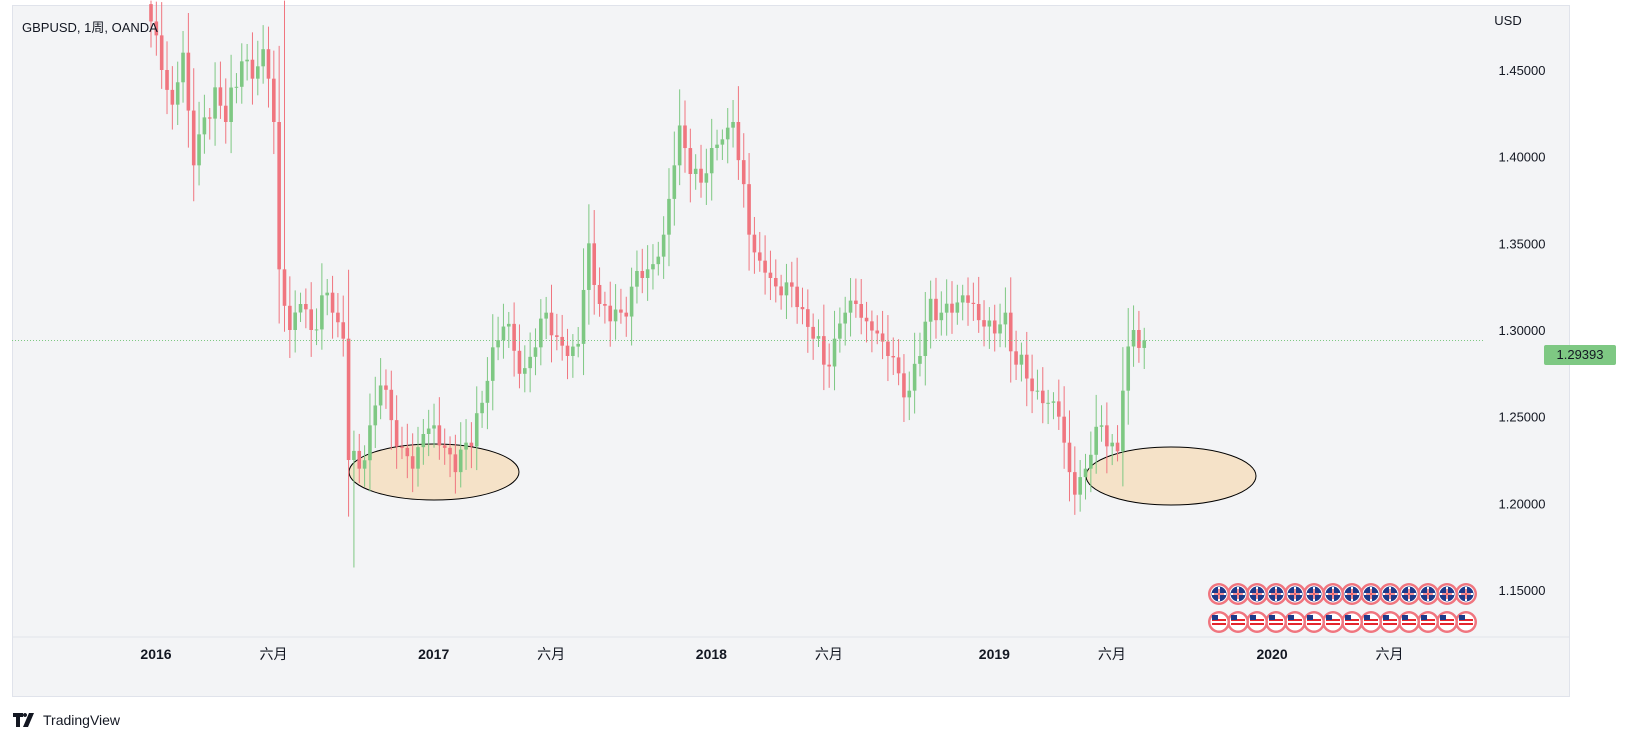 The width and height of the screenshot is (1630, 740). I want to click on last-price-label: 1.29393, so click(1580, 355).